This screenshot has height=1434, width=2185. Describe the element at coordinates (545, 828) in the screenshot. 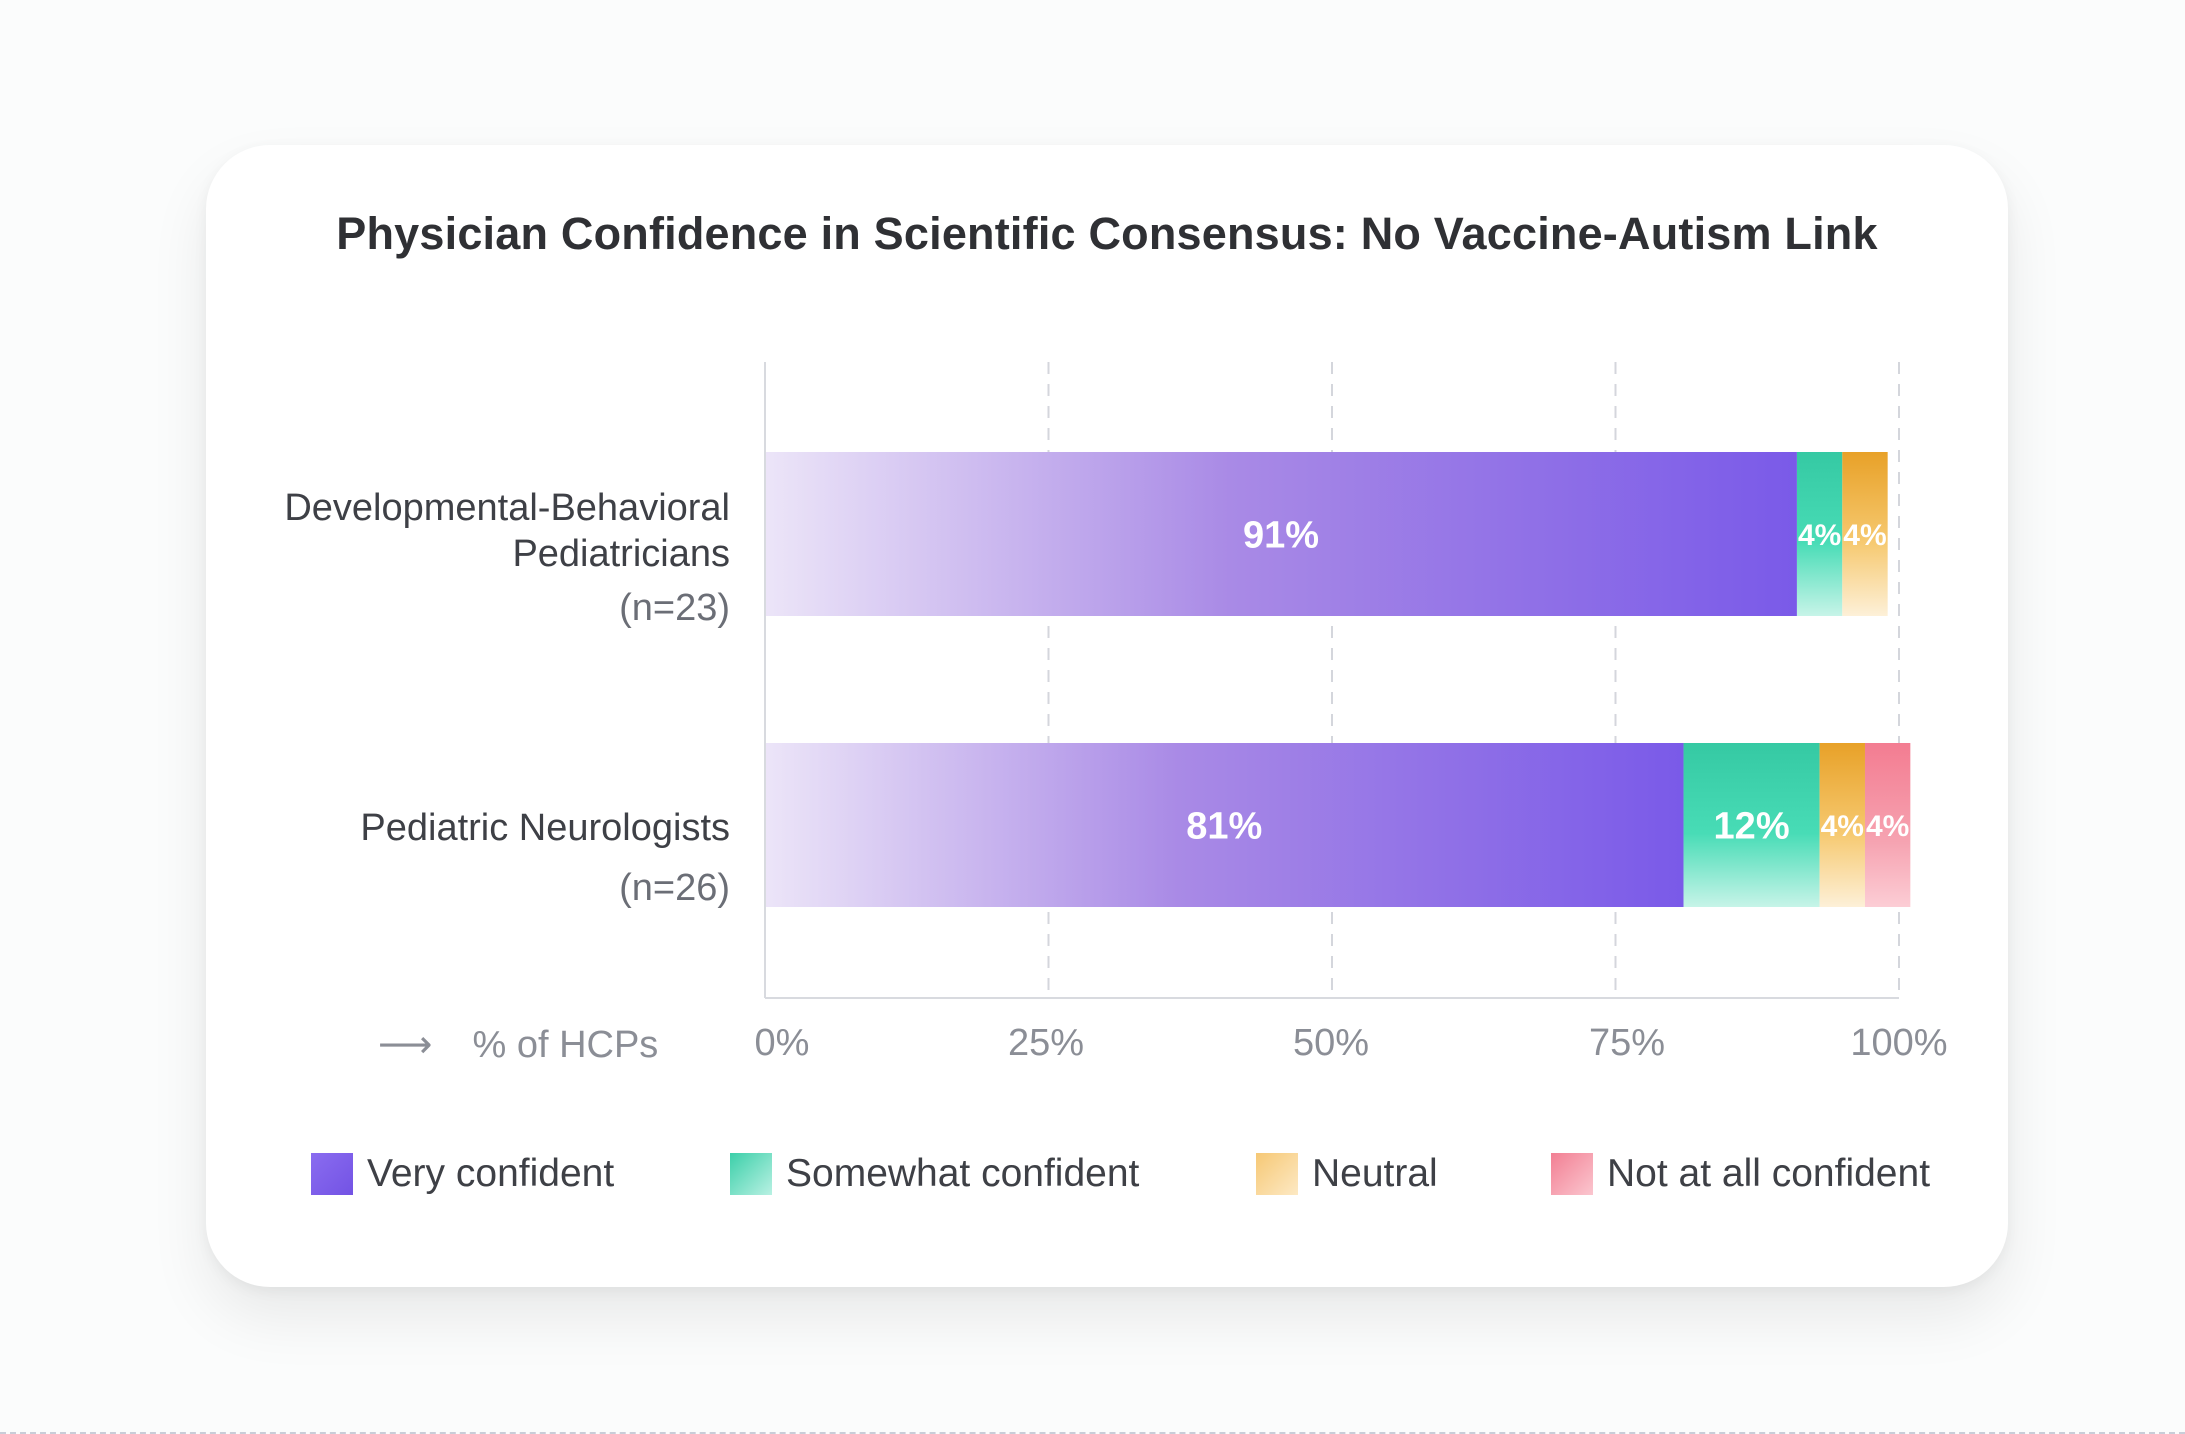

I see `category-label-line: Pediatric Neurologists` at that location.